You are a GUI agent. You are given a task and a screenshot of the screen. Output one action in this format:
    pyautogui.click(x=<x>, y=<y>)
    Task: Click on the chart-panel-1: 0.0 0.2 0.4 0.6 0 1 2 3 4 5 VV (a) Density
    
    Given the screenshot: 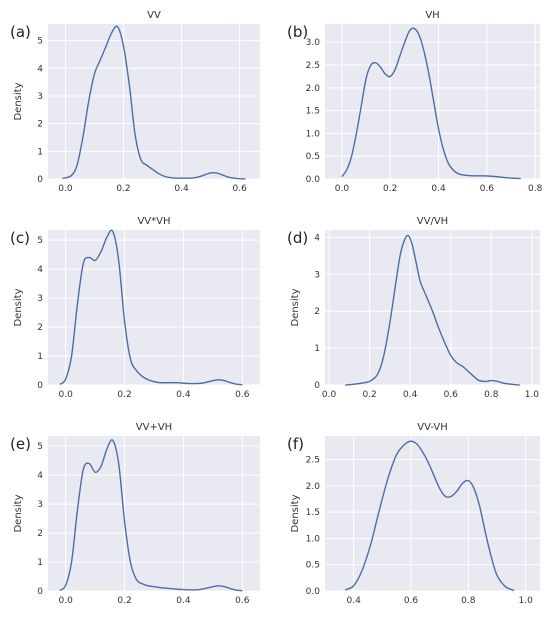 What is the action you would take?
    pyautogui.click(x=135, y=102)
    